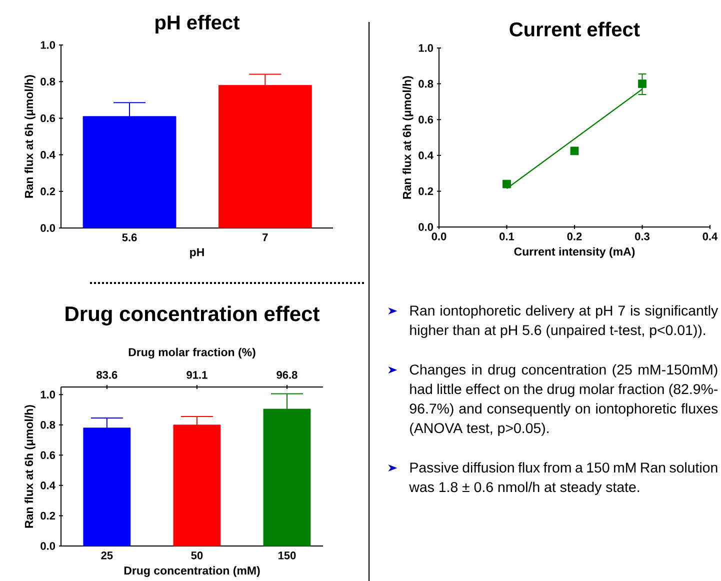  What do you see at coordinates (265, 238) in the screenshot?
I see `x-tick-label: 7` at bounding box center [265, 238].